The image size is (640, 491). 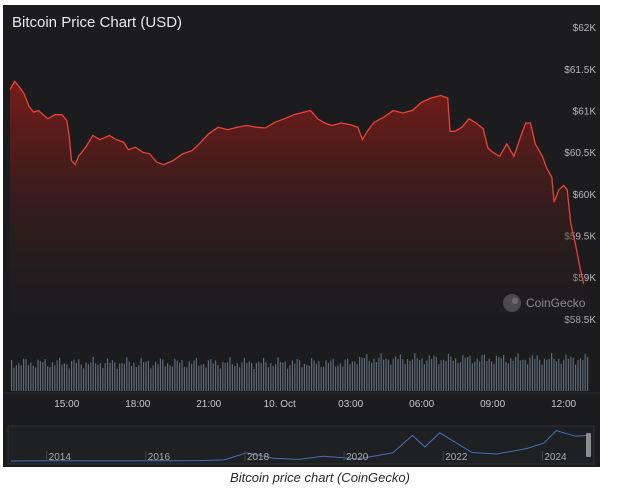 What do you see at coordinates (66, 404) in the screenshot?
I see `x-tick-label: 15:00` at bounding box center [66, 404].